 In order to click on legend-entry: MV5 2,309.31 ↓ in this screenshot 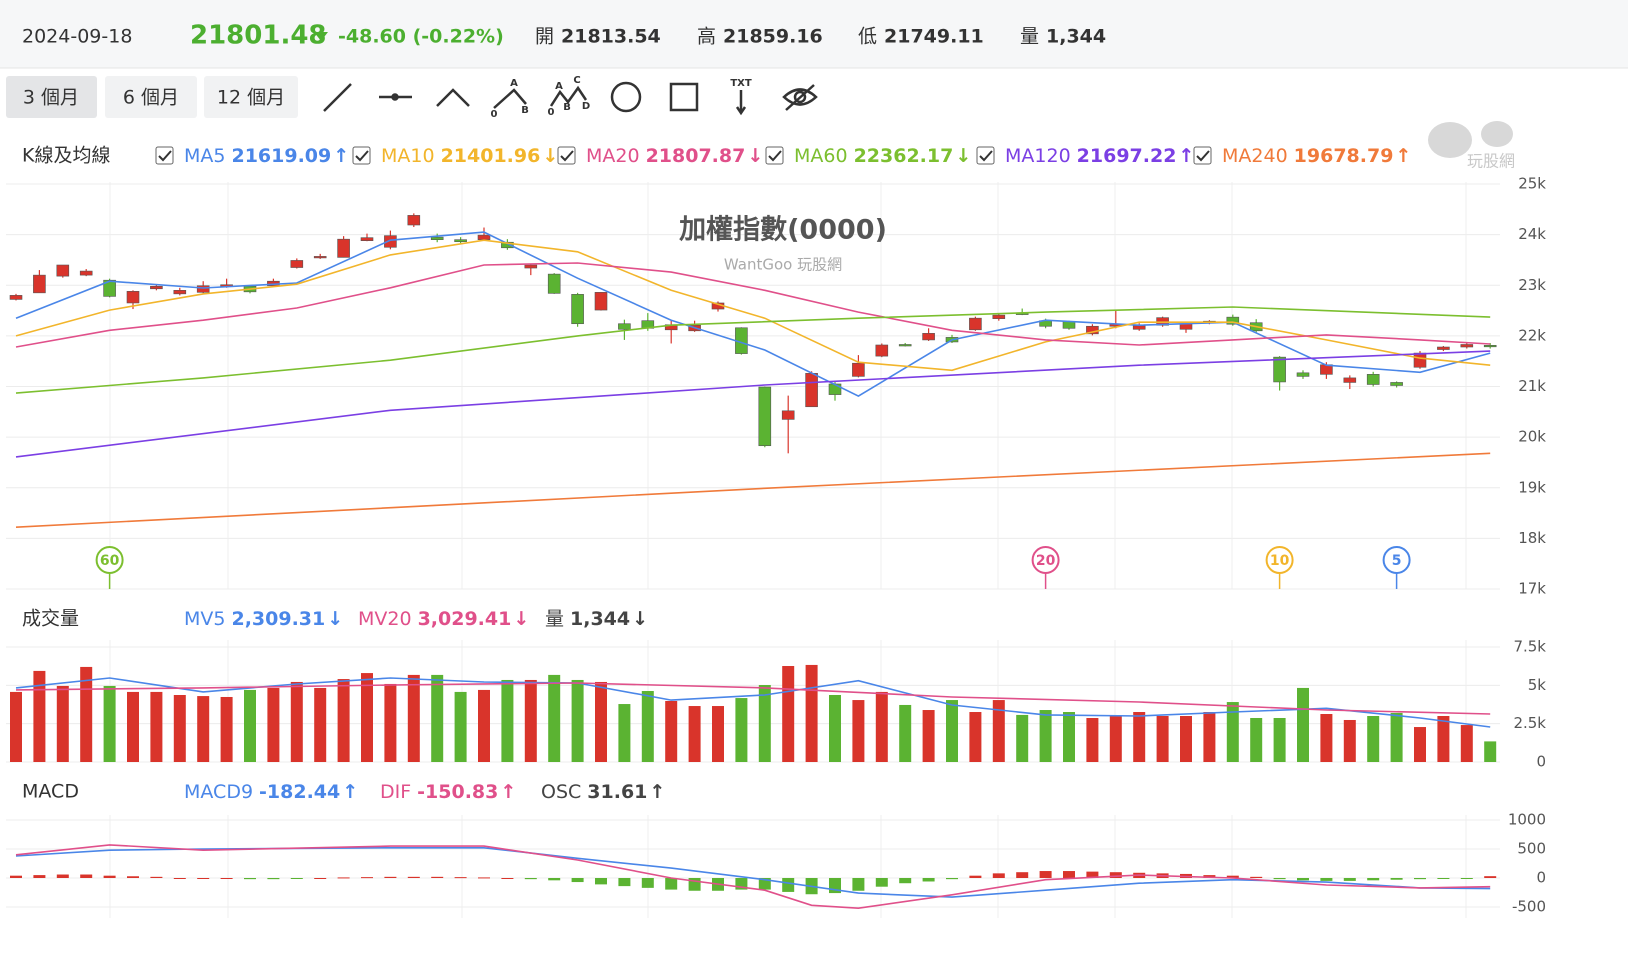, I will do `click(263, 619)`.